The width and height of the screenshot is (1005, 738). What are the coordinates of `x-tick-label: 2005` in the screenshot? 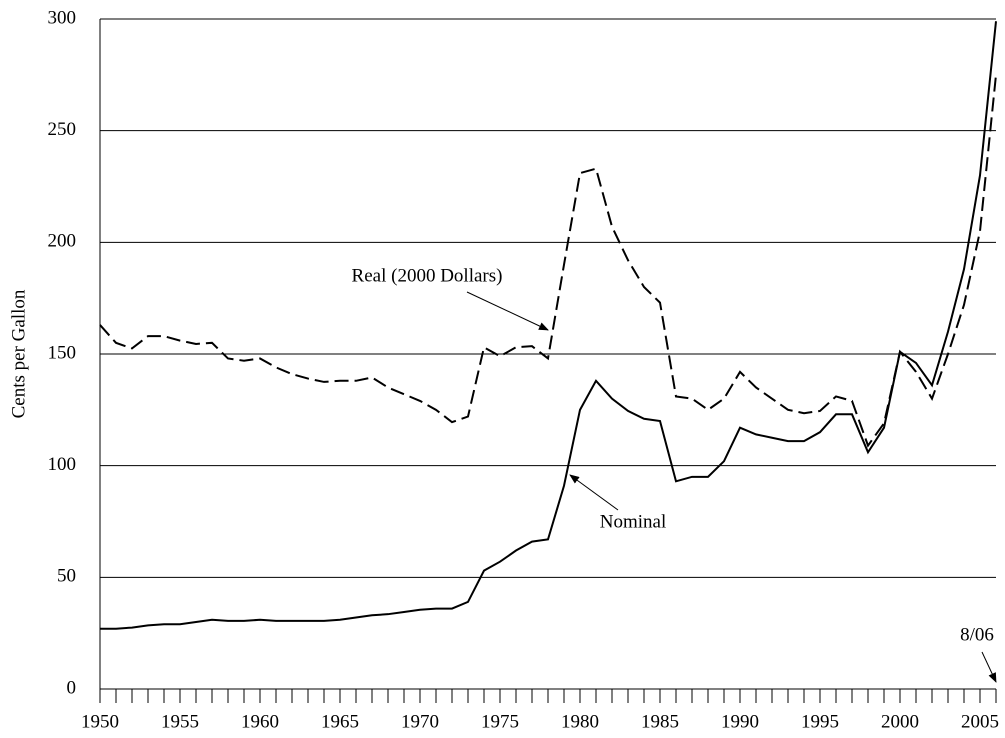 It's located at (980, 721).